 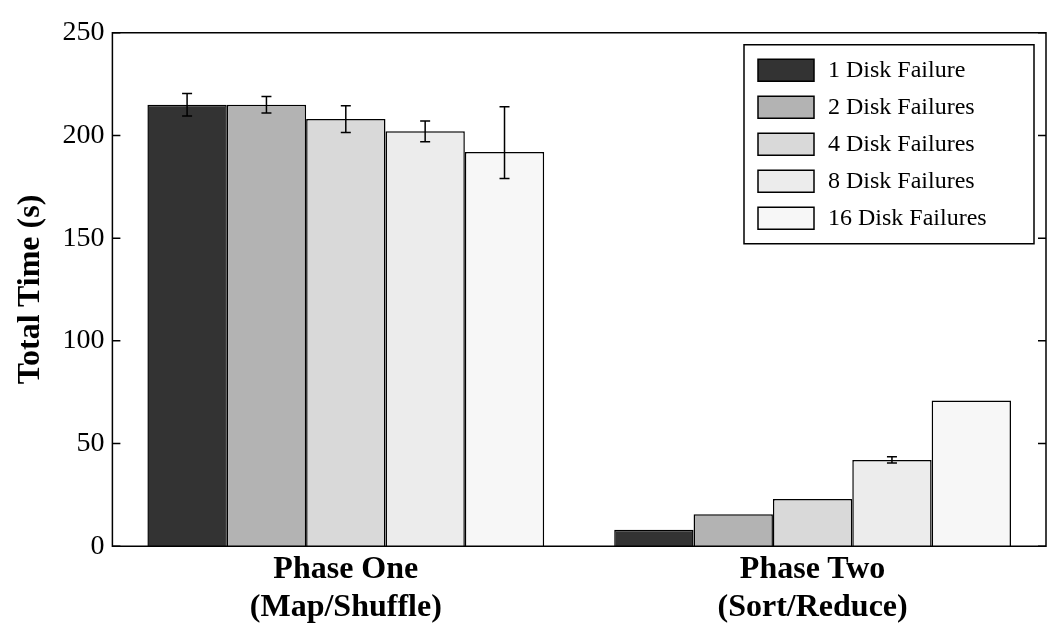 What do you see at coordinates (907, 216) in the screenshot?
I see `legend-label: 16 Disk Failures` at bounding box center [907, 216].